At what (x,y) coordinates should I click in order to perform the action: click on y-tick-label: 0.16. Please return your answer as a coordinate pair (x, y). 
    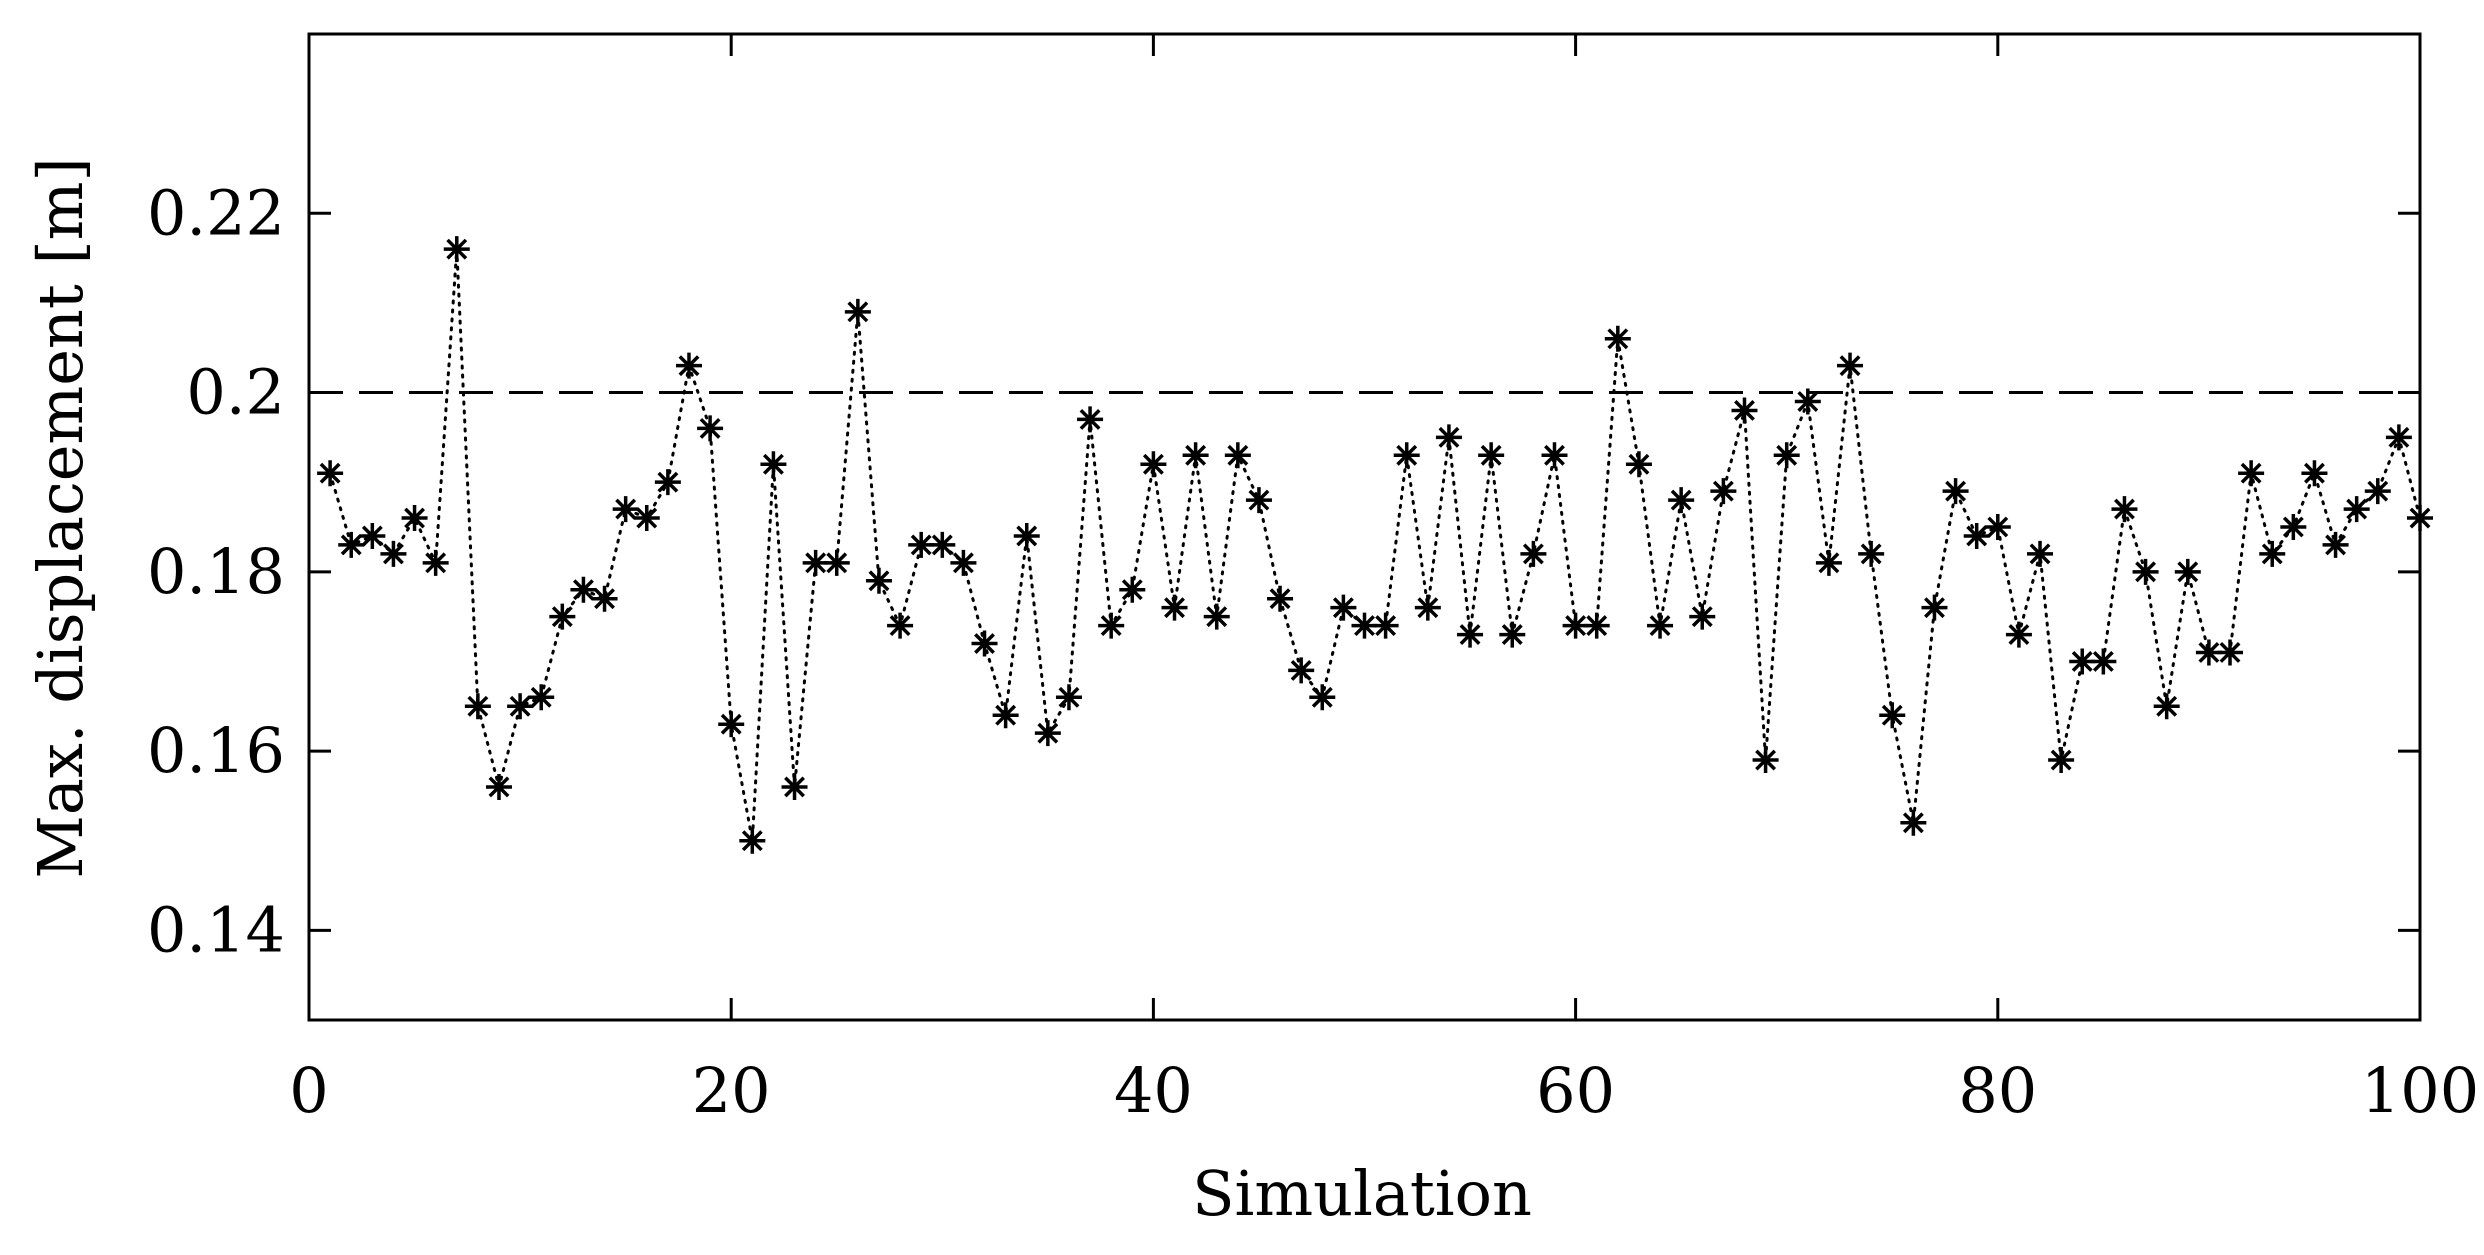
    Looking at the image, I should click on (216, 750).